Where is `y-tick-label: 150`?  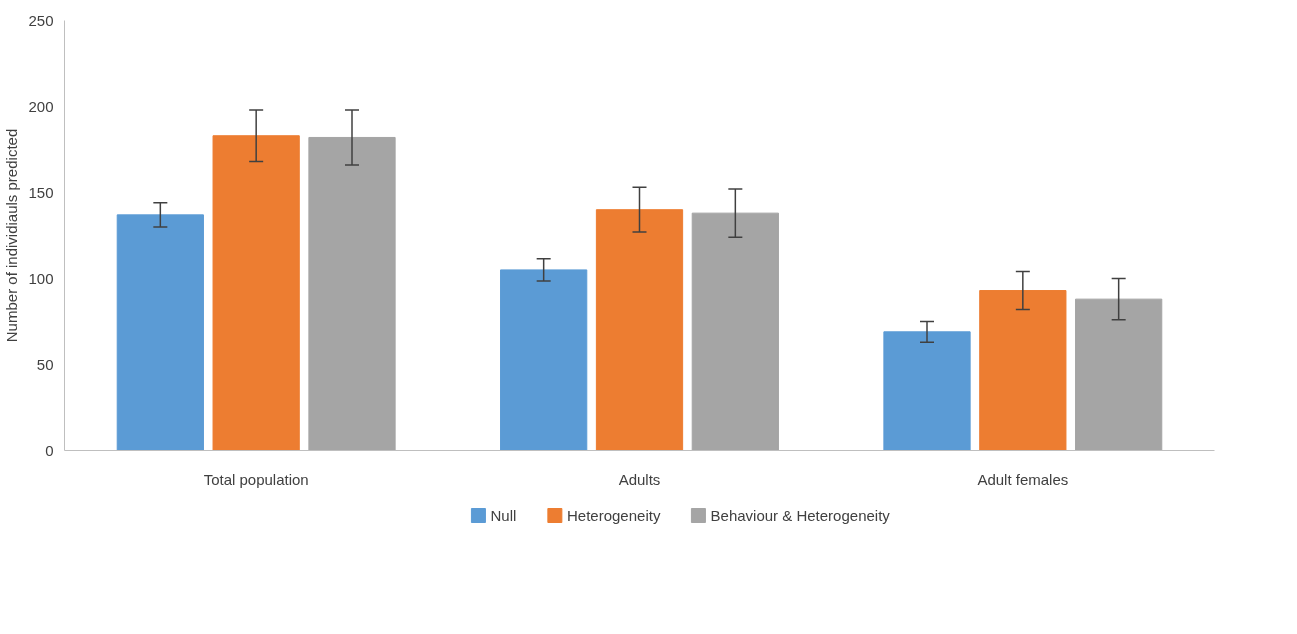 y-tick-label: 150 is located at coordinates (41, 192).